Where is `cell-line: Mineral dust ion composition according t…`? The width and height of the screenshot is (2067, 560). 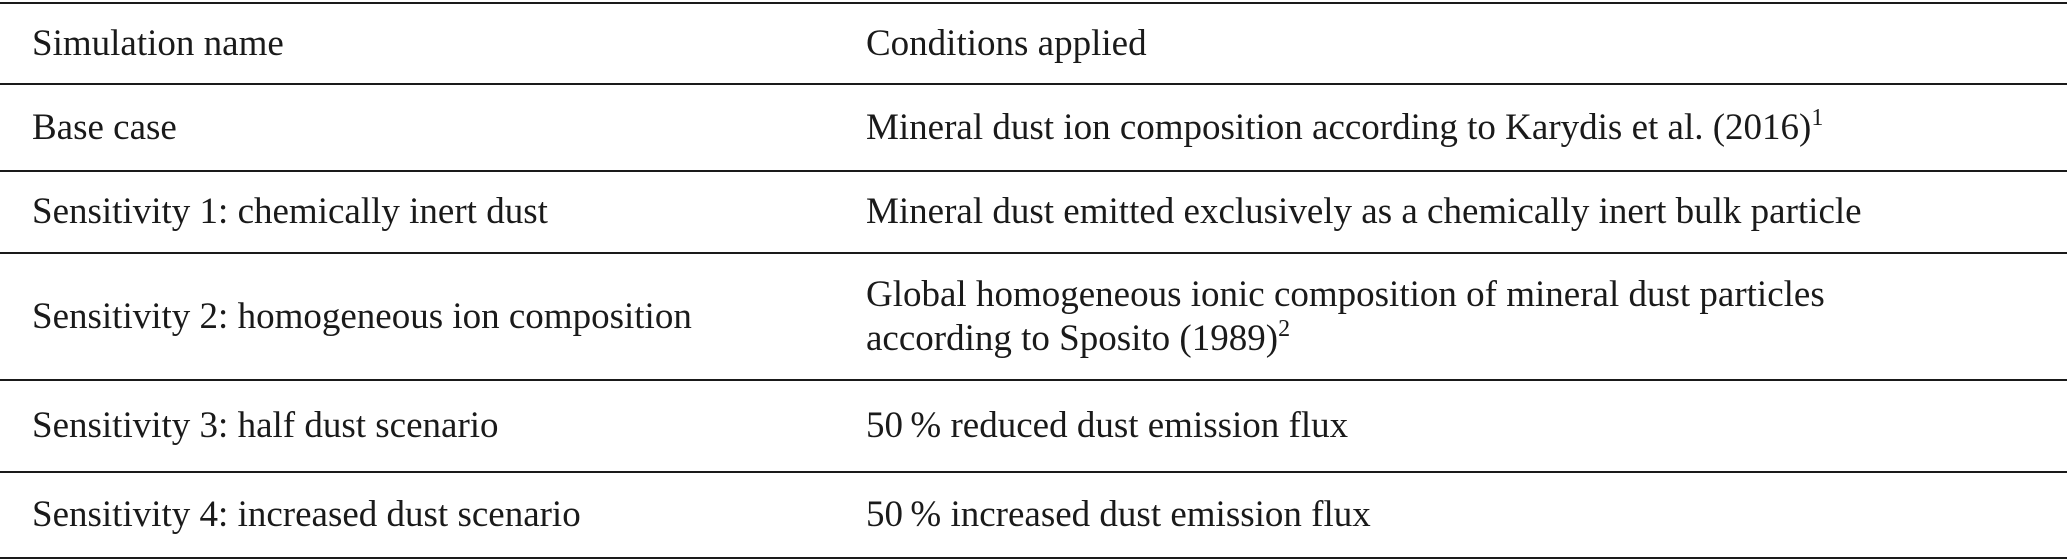 cell-line: Mineral dust ion composition according t… is located at coordinates (1344, 128).